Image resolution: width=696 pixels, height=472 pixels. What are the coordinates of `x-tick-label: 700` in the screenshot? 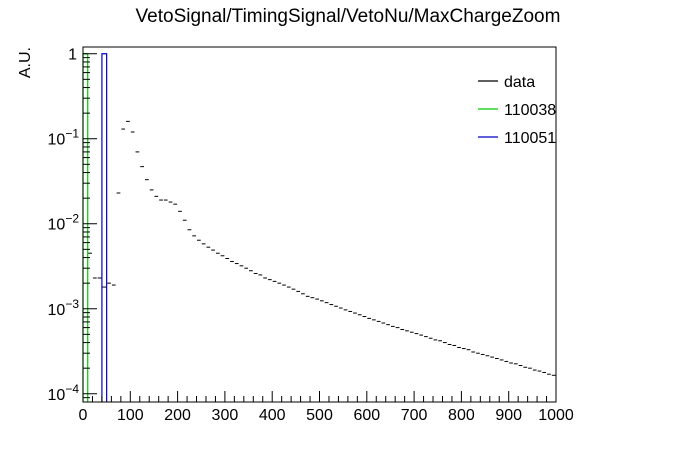 It's located at (414, 415).